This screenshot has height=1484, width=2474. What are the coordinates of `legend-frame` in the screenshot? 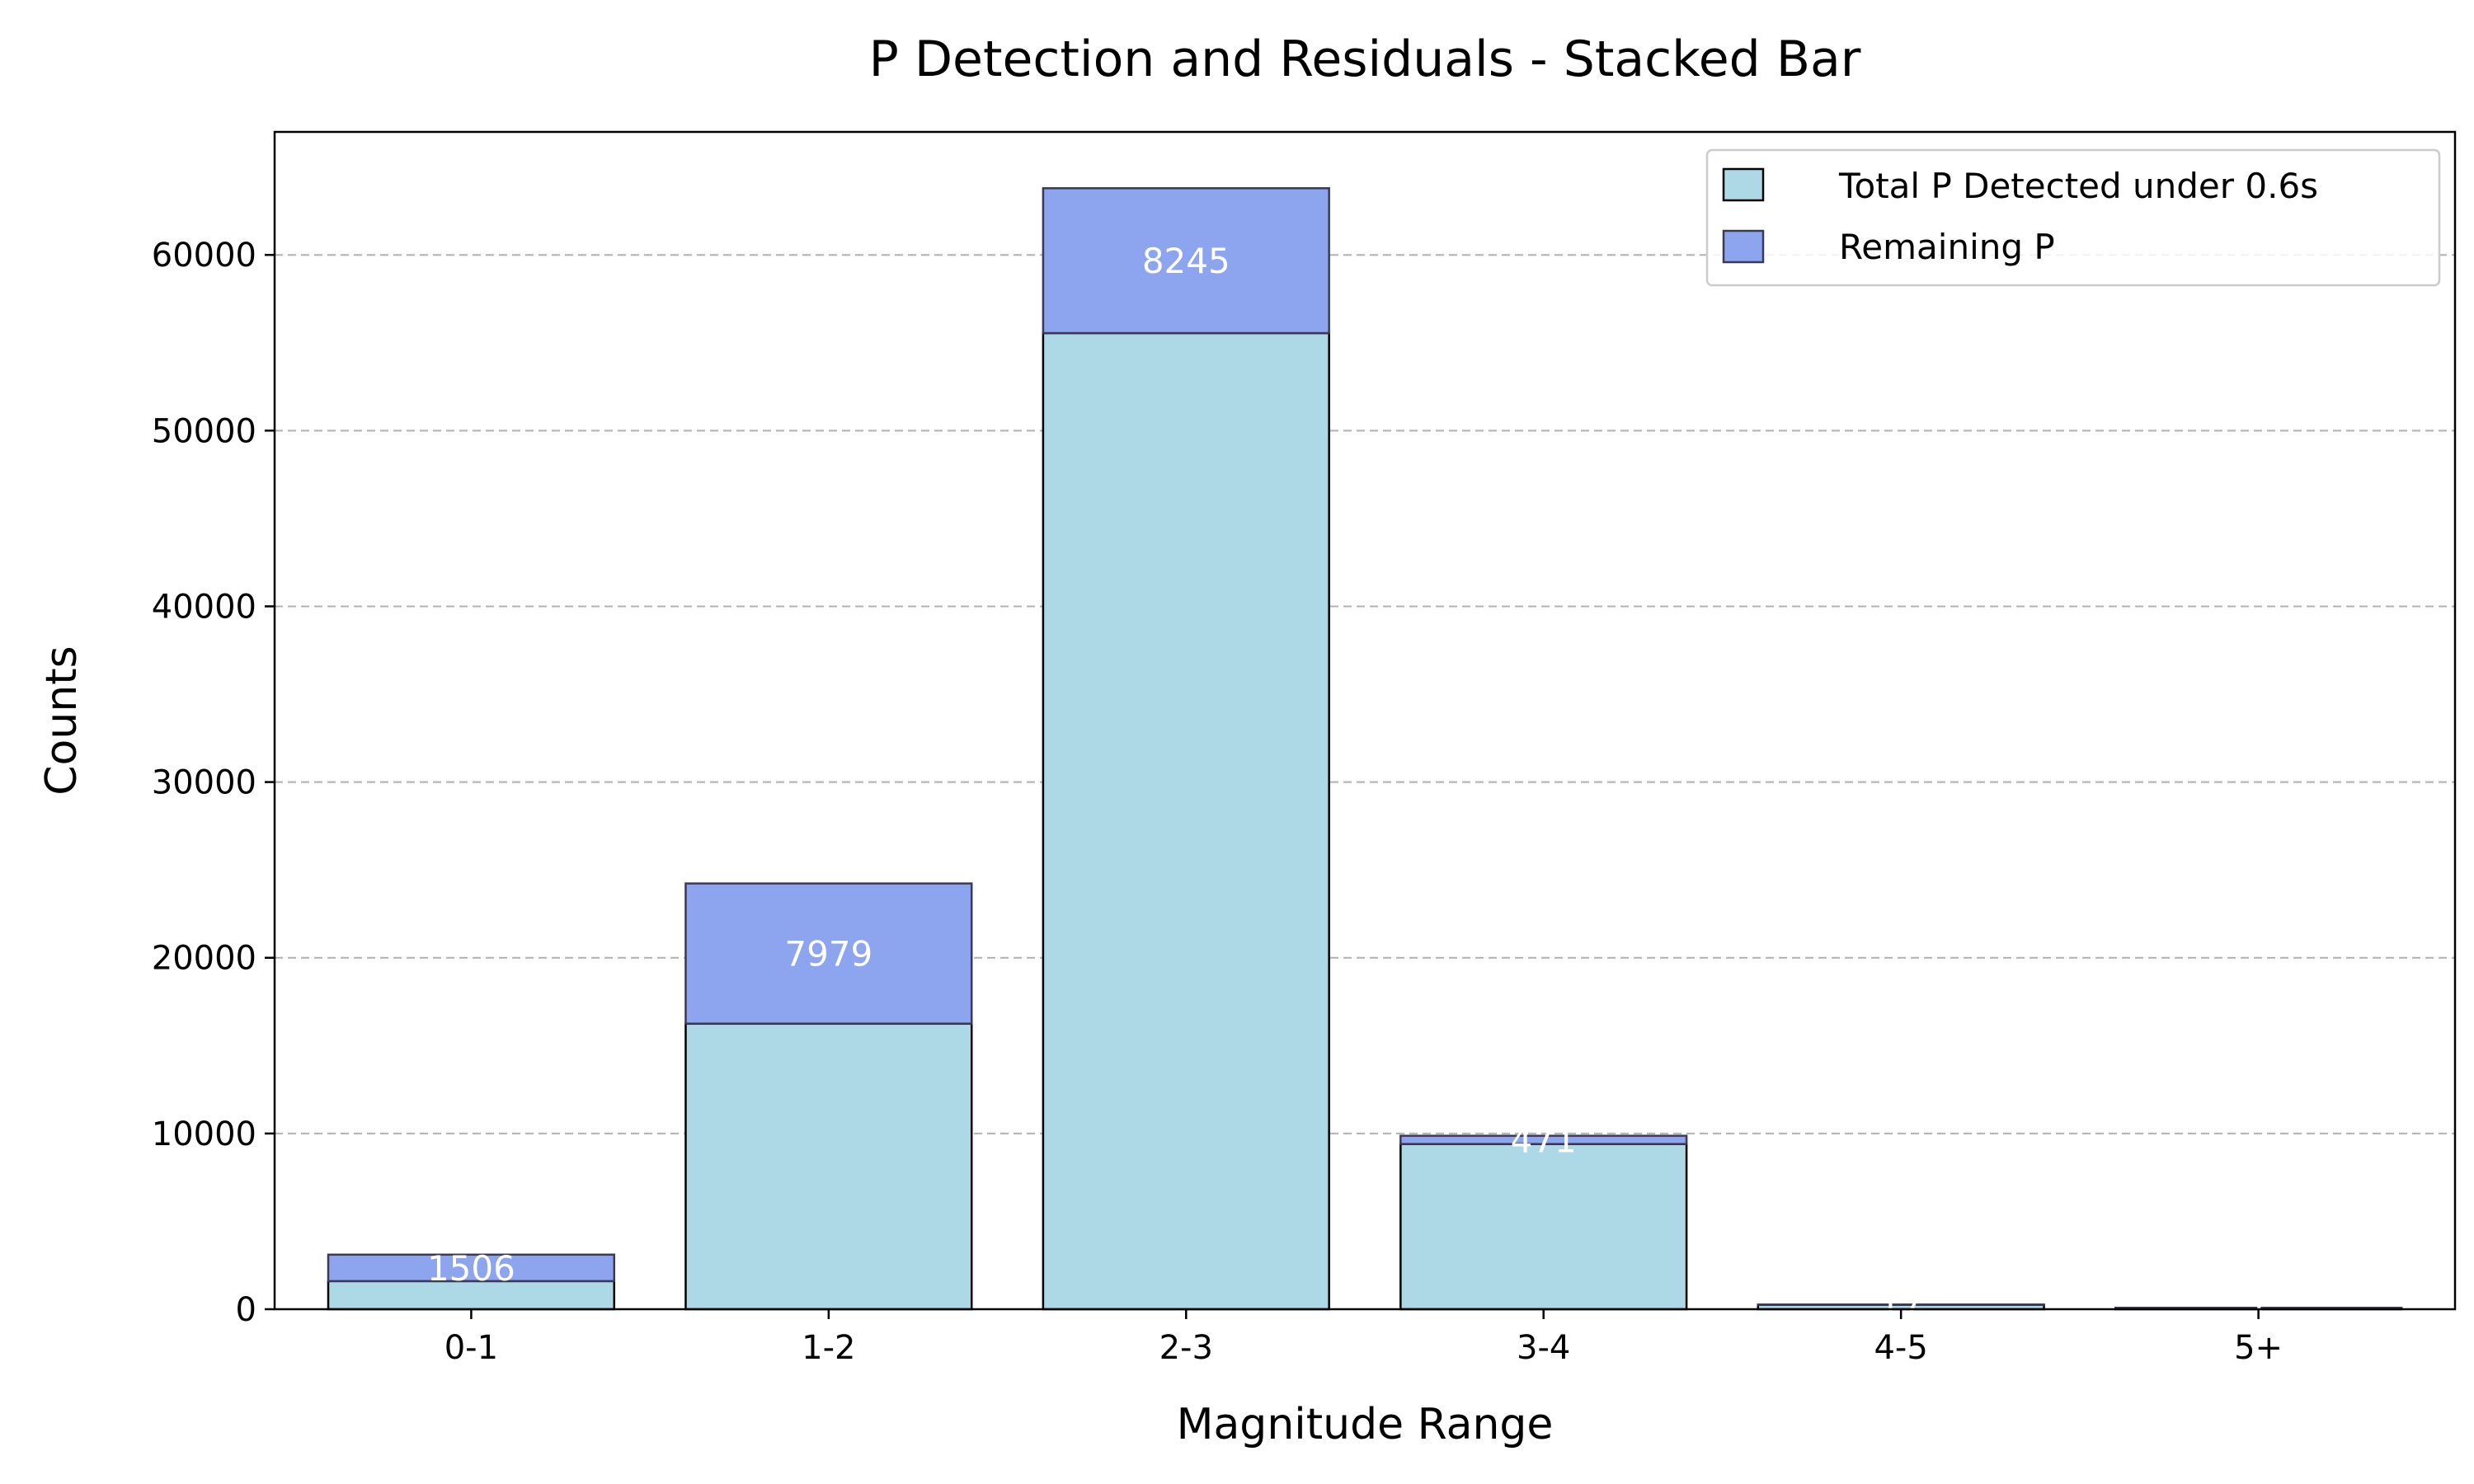 It's located at (2073, 217).